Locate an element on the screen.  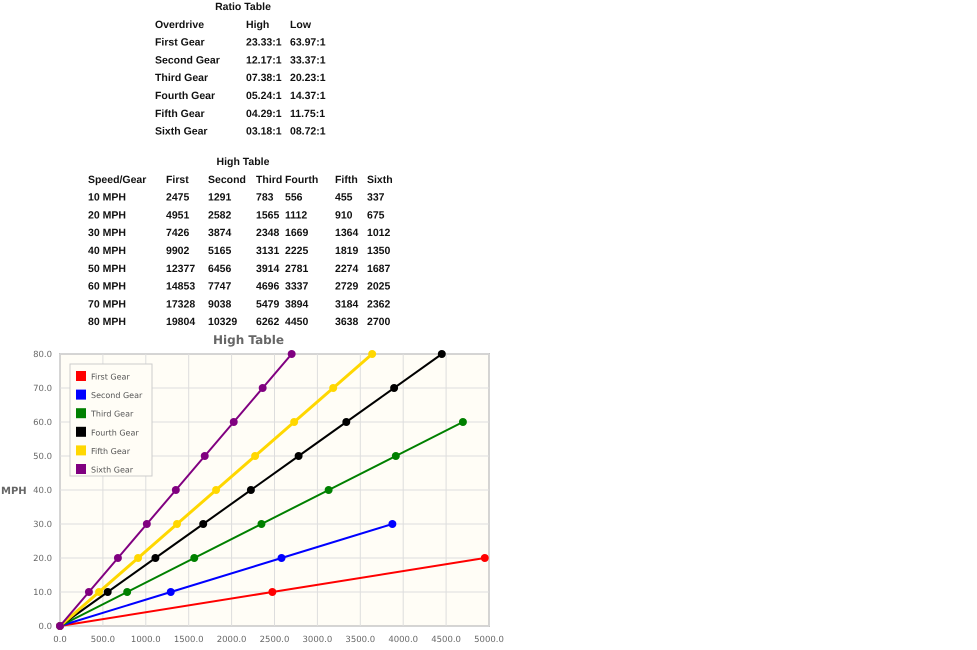
category-label: Overdrive is located at coordinates (179, 24).